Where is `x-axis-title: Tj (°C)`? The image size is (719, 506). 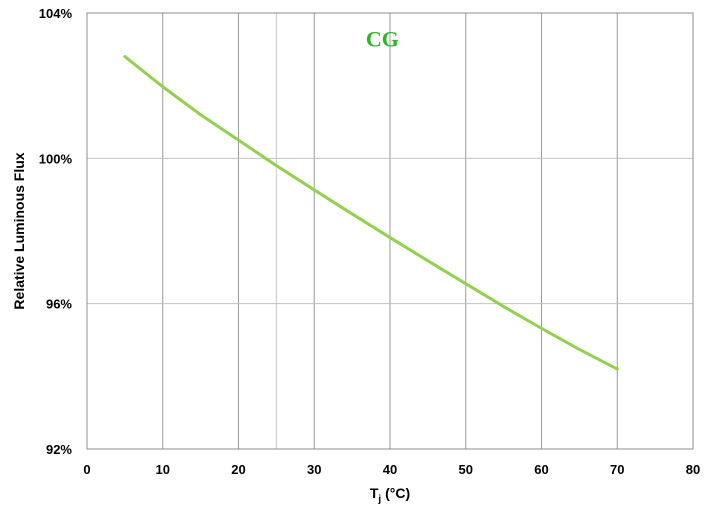 x-axis-title: Tj (°C) is located at coordinates (390, 495).